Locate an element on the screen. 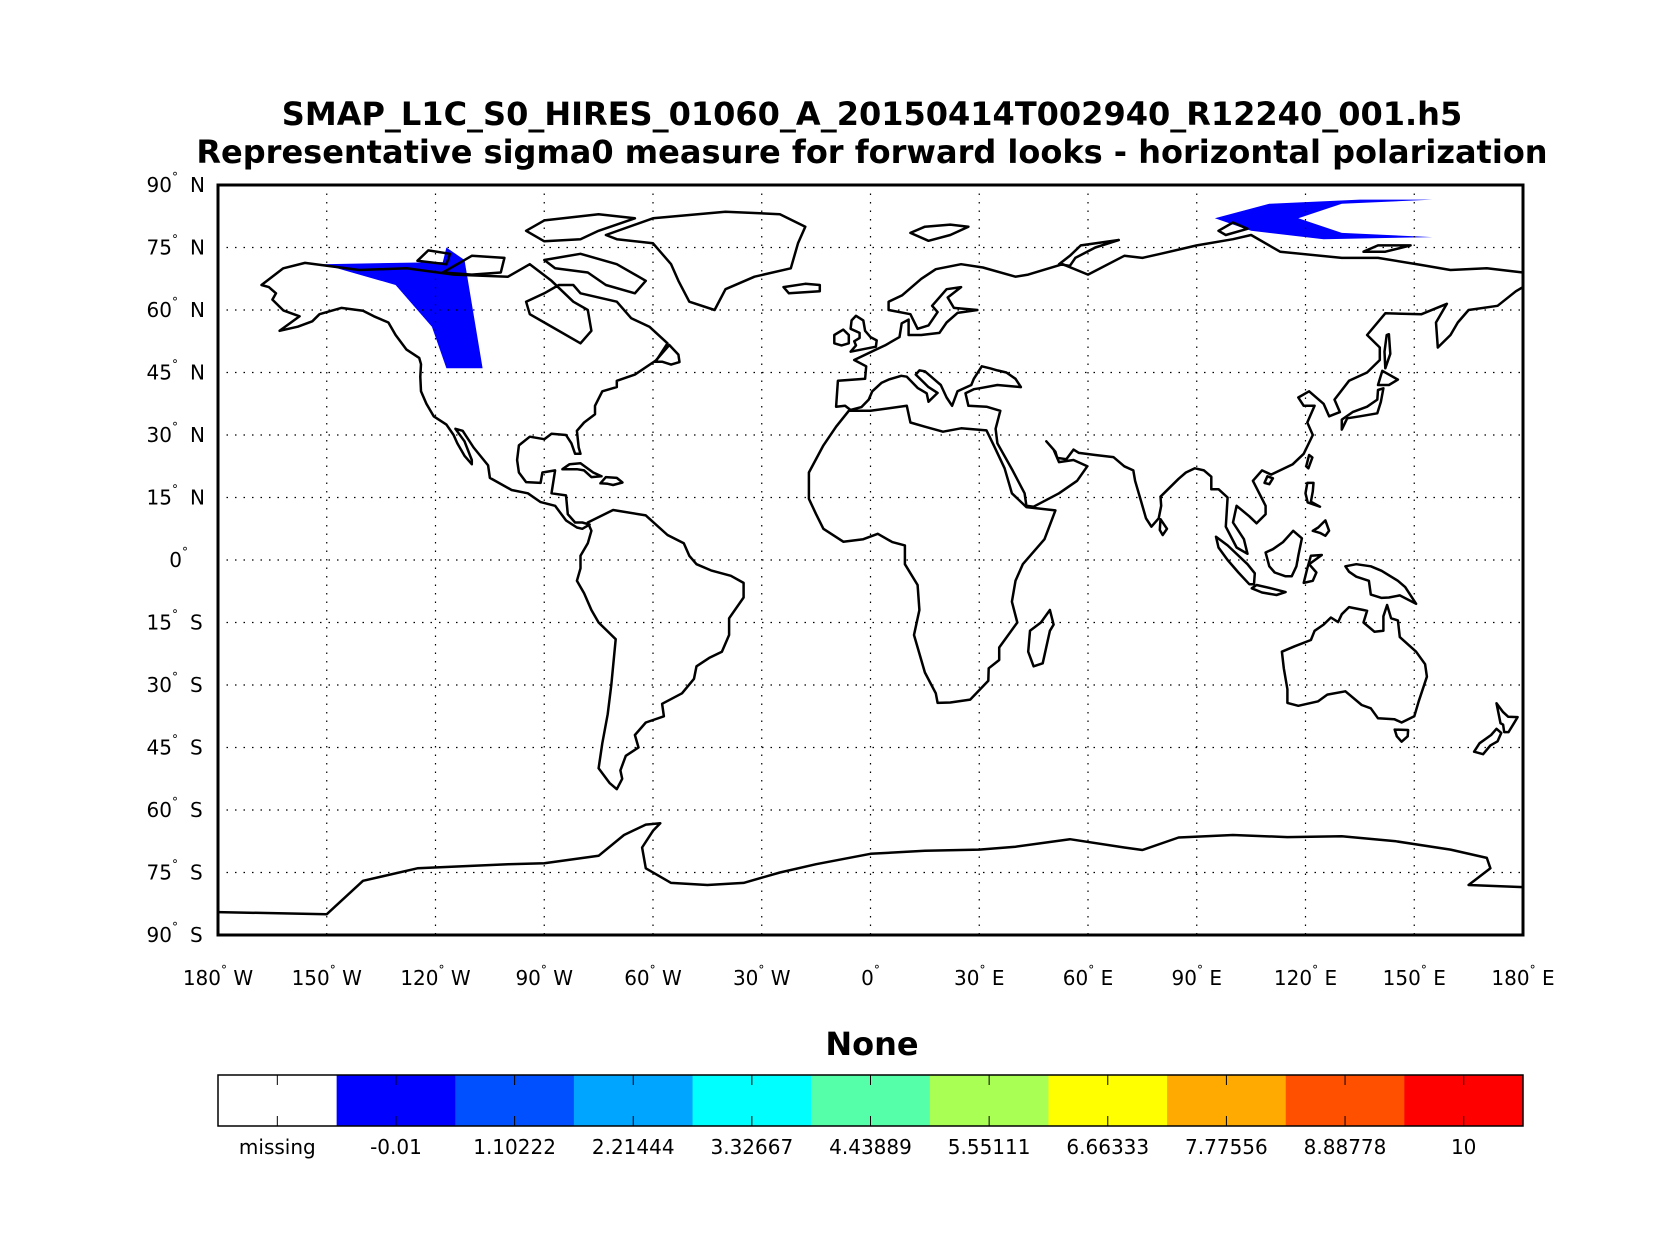  lon-label: 120° W is located at coordinates (435, 976).